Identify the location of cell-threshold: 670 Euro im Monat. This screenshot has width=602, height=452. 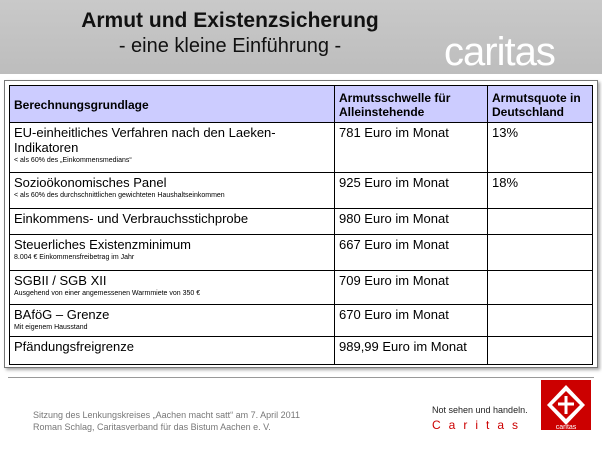
(411, 320).